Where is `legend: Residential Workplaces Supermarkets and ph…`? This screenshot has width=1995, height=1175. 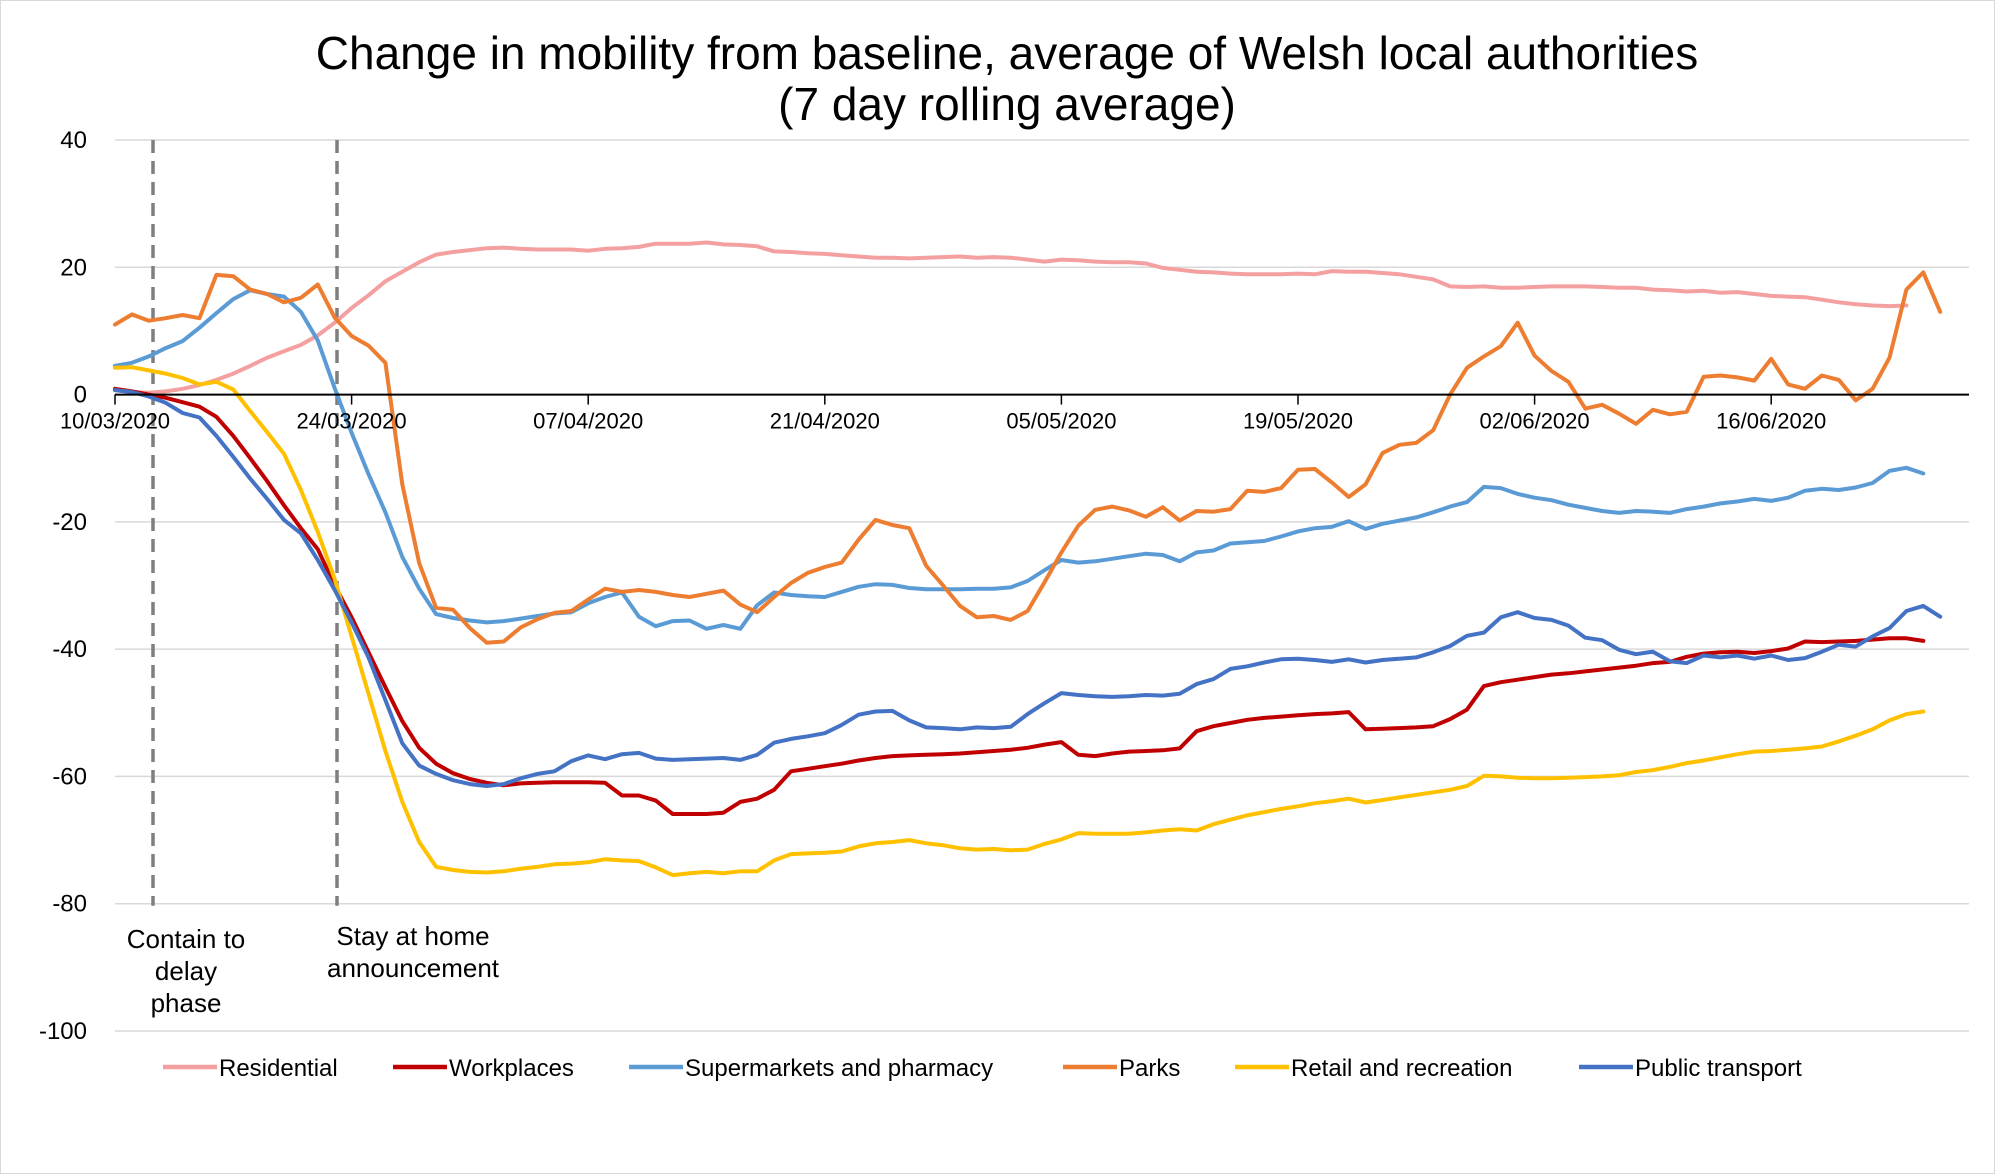
legend: Residential Workplaces Supermarkets and ph… is located at coordinates (982, 1068).